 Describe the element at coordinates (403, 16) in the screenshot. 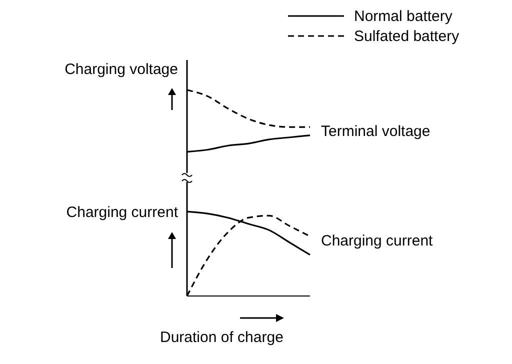

I see `legend-label: Normal battery` at that location.